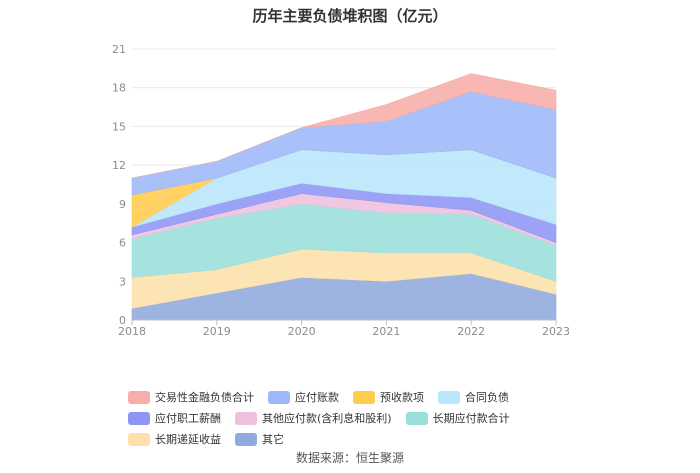 The height and width of the screenshot is (473, 700). What do you see at coordinates (122, 320) in the screenshot?
I see `y-tick-label: 0` at bounding box center [122, 320].